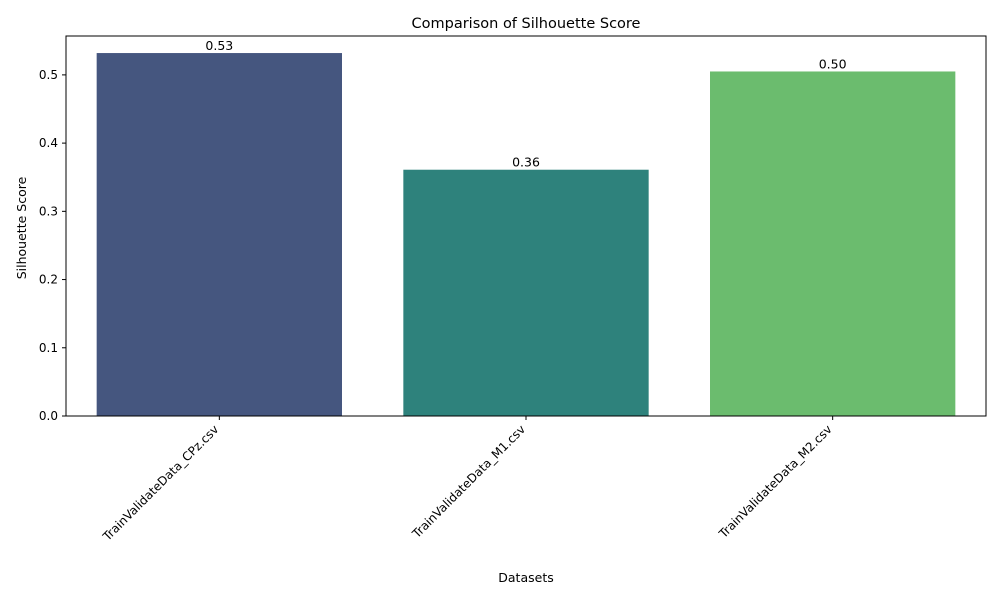 The height and width of the screenshot is (600, 1000). I want to click on x-tick-label-3: TrainValidateData_M2.csv, so click(775, 481).